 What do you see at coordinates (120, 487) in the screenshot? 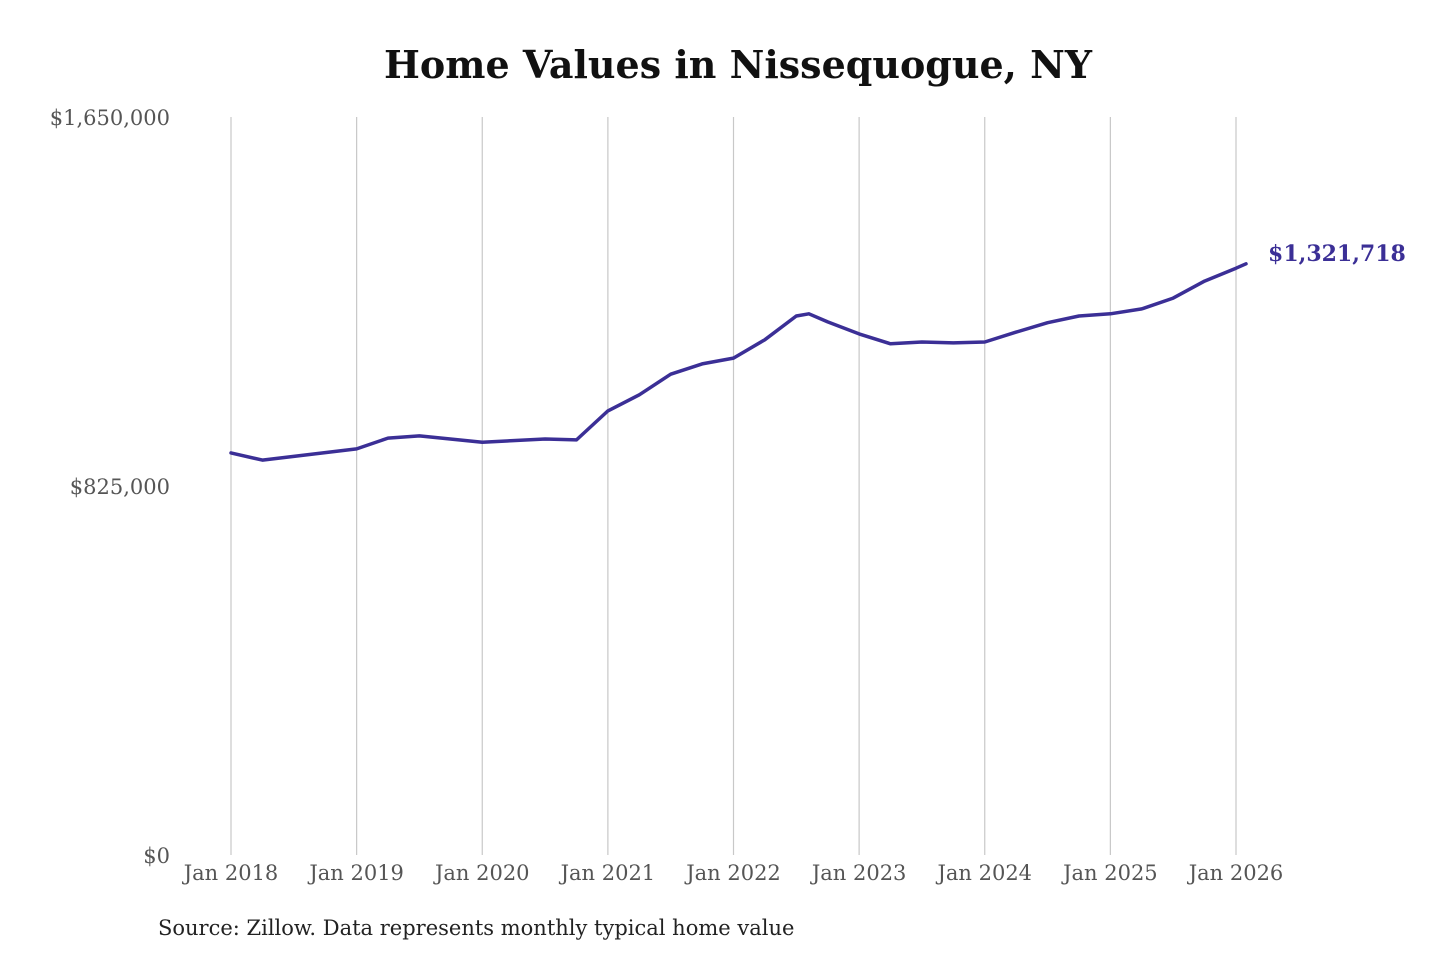
I see `y-tick-label: $825,000` at bounding box center [120, 487].